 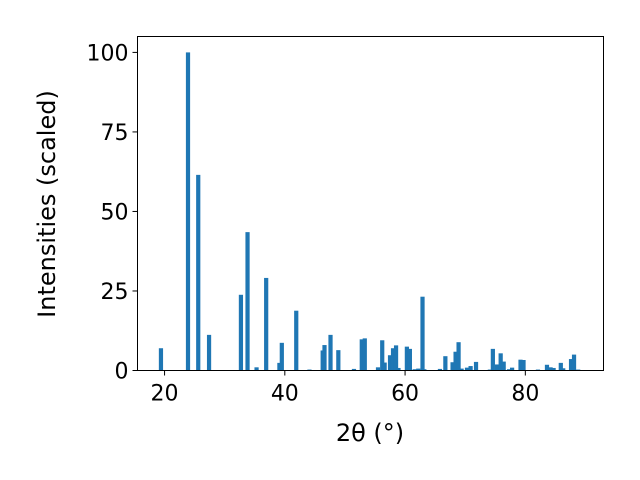 What do you see at coordinates (370, 433) in the screenshot?
I see `x-axis-label: 2θ (°)` at bounding box center [370, 433].